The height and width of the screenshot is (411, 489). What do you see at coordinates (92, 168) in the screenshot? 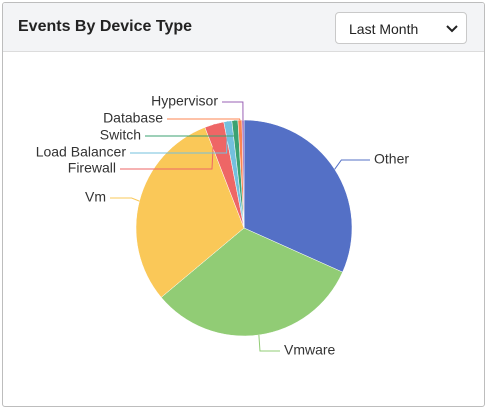
I see `slice-label: Firewall` at bounding box center [92, 168].